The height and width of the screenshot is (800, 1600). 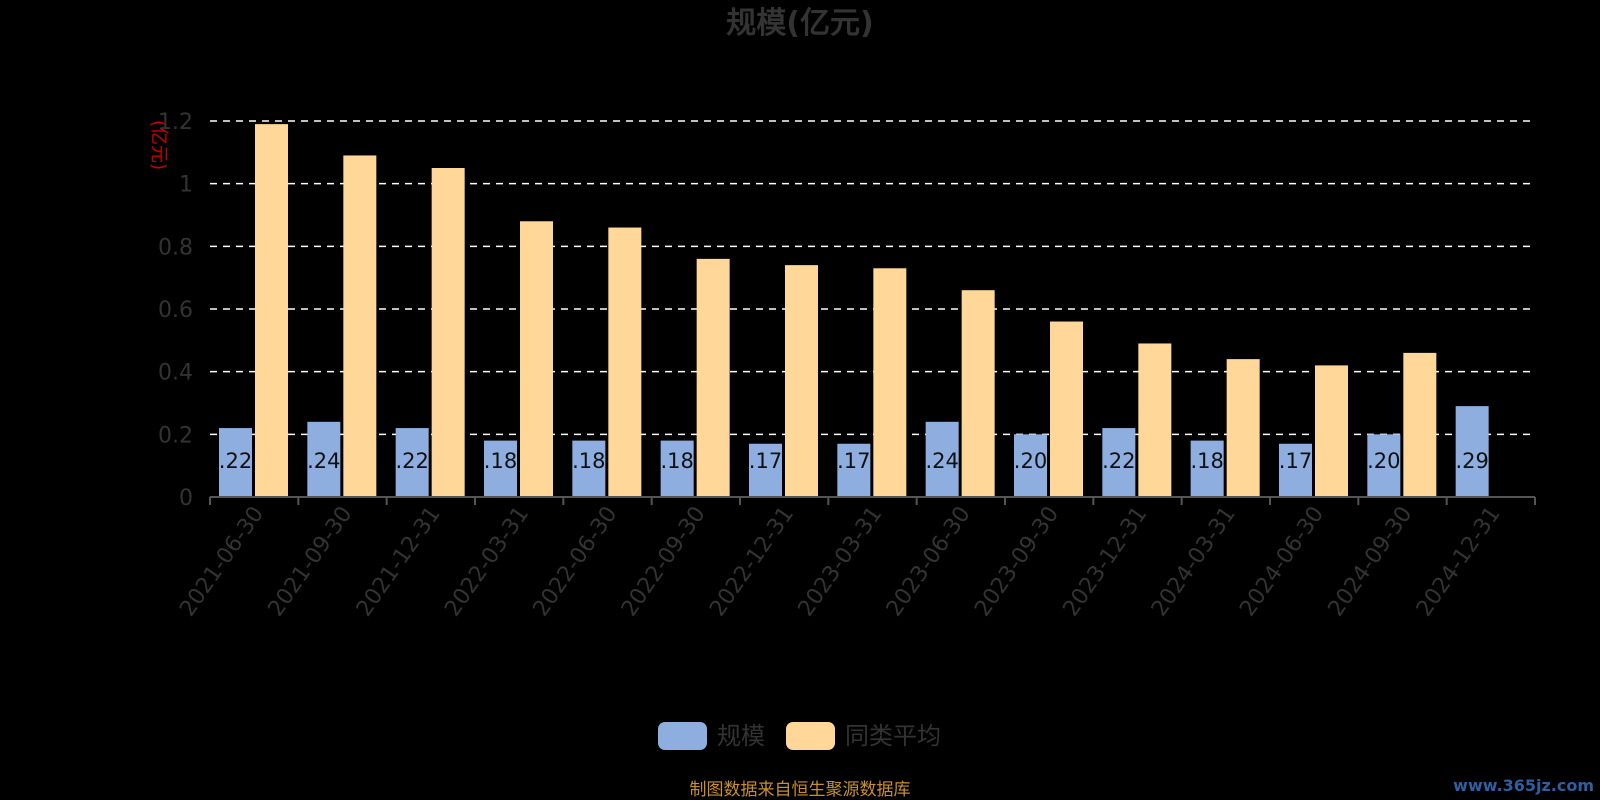 I want to click on legend-label: 同类平均, so click(x=893, y=736).